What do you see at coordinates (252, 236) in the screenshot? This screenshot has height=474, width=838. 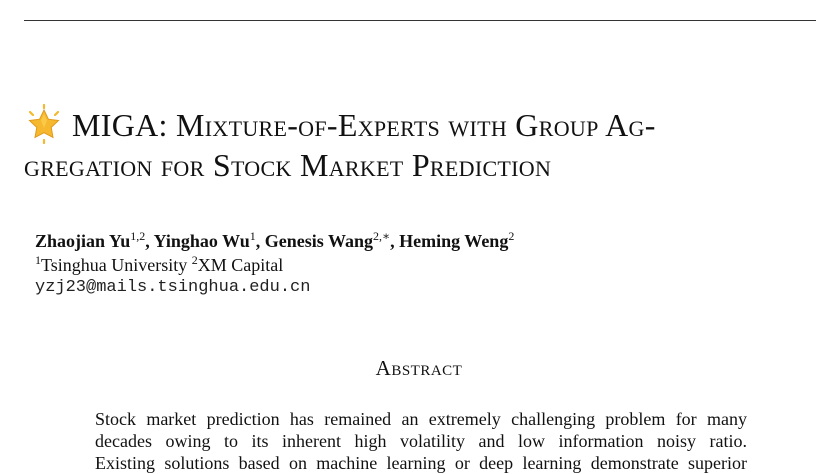 I see `author-affil-mark: 1` at bounding box center [252, 236].